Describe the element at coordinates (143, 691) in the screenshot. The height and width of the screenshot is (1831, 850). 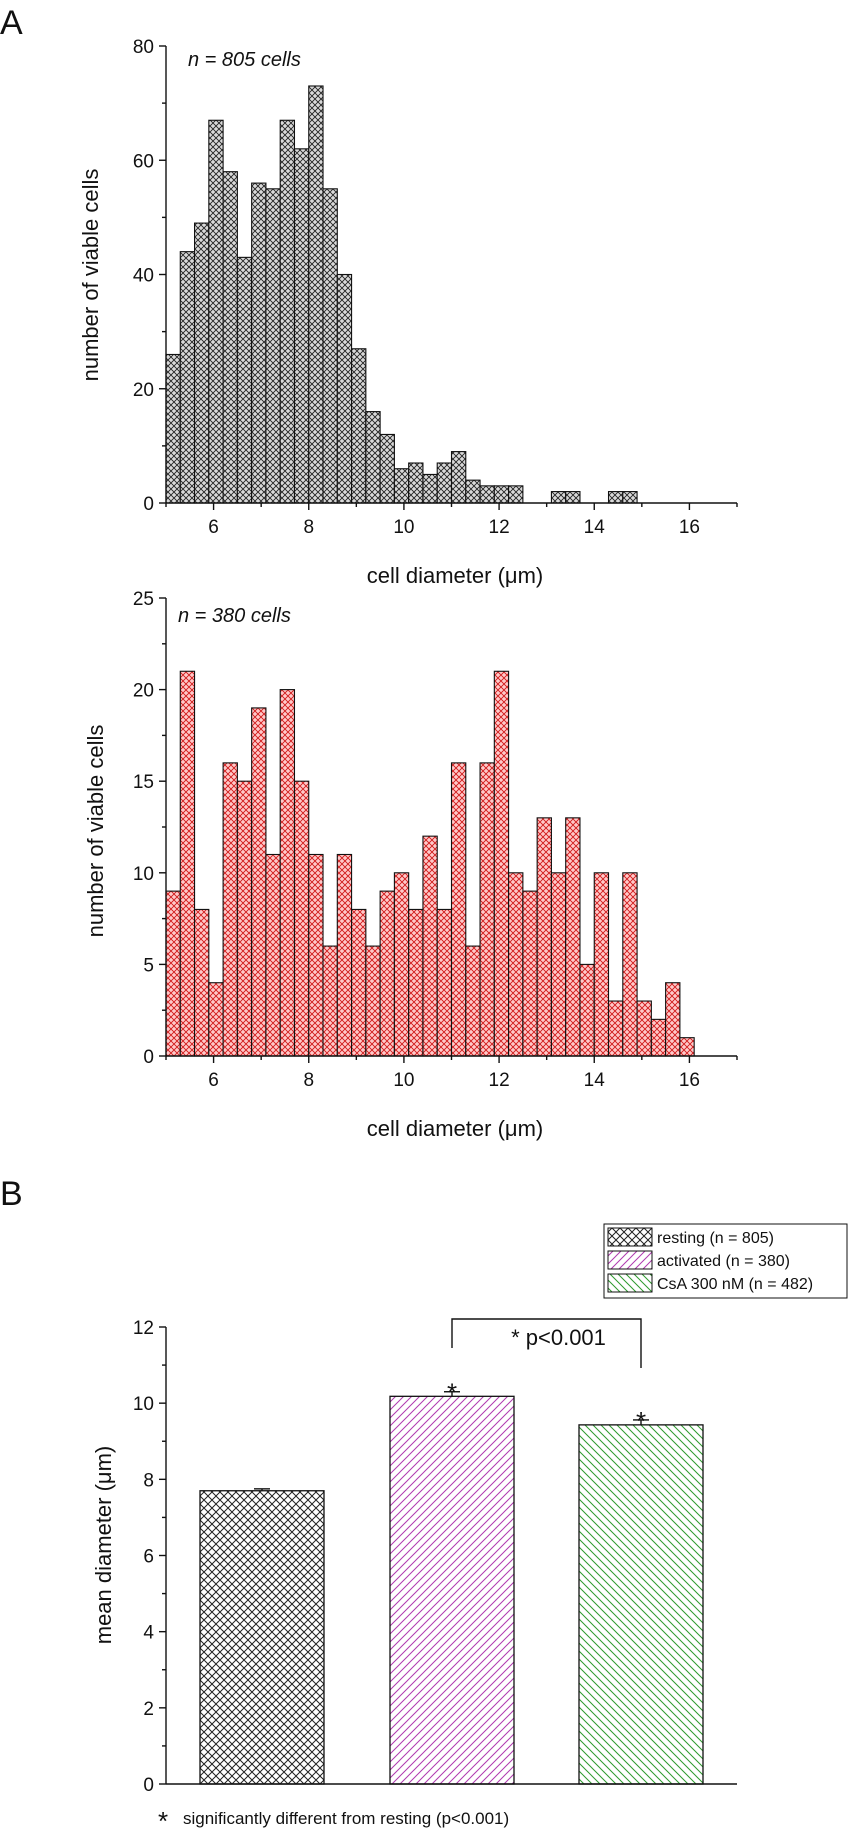
I see `histogram-activated-y-tick-label: 20` at that location.